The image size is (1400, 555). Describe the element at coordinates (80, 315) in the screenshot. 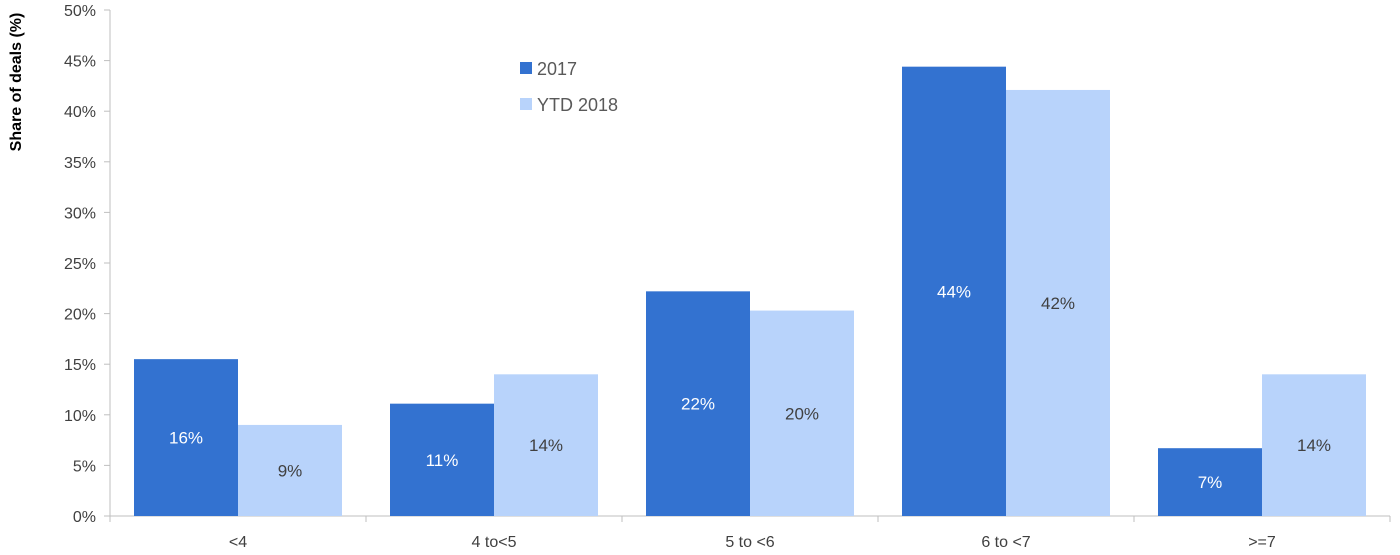

I see `y-tick-label: 20%` at that location.